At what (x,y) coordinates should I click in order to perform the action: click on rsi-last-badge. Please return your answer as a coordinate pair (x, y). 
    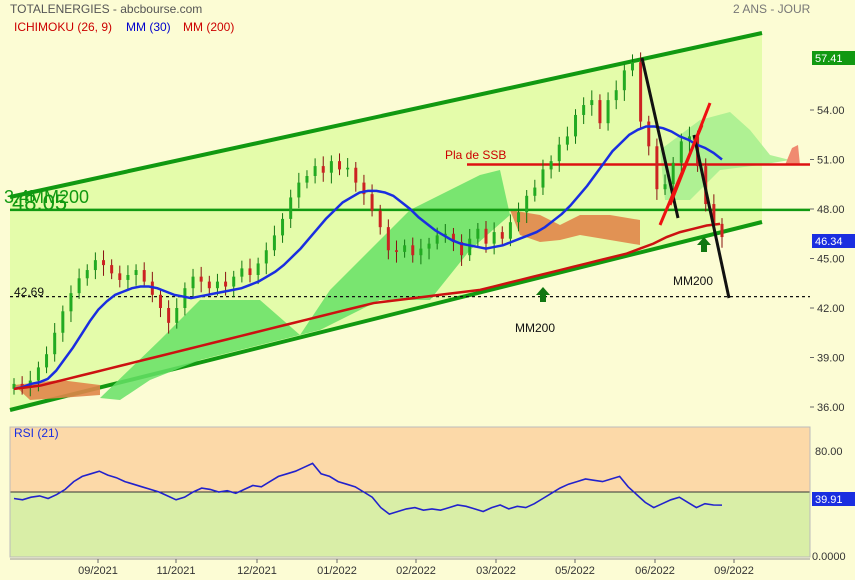
    Looking at the image, I should click on (833, 499).